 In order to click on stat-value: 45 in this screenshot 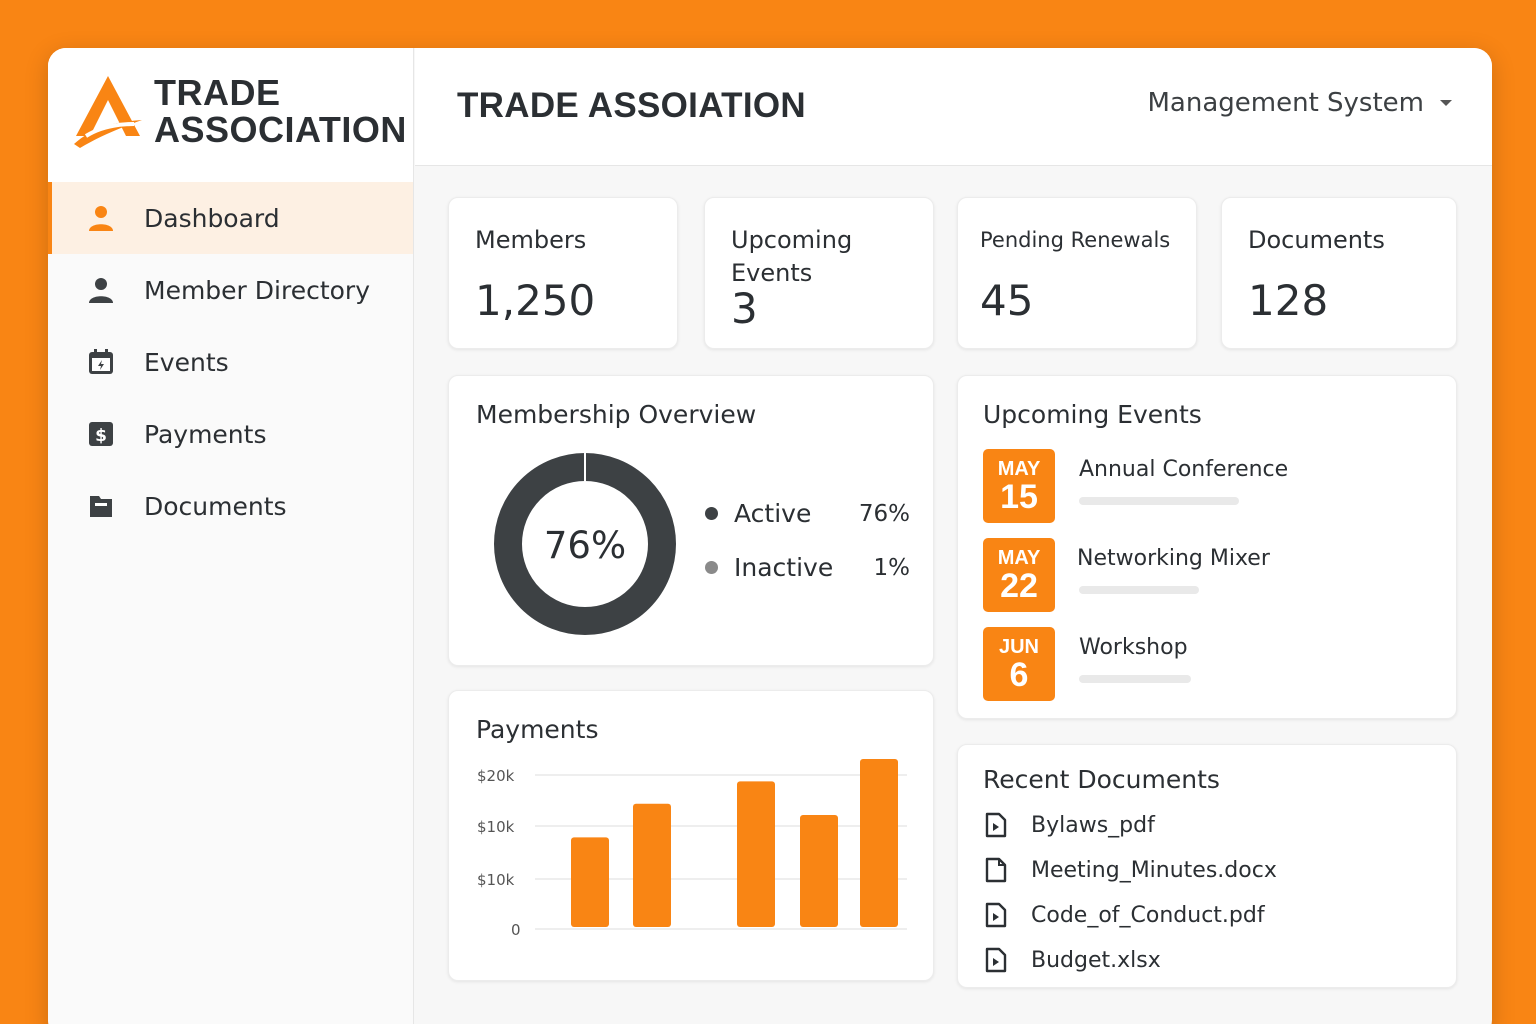, I will do `click(1007, 300)`.